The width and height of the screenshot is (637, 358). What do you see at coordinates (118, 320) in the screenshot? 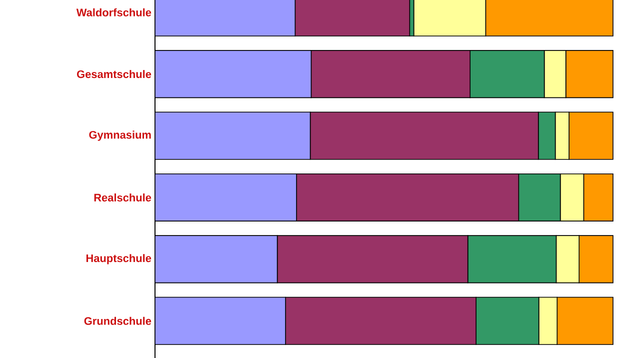
I see `y-tick-label: Grundschule` at bounding box center [118, 320].